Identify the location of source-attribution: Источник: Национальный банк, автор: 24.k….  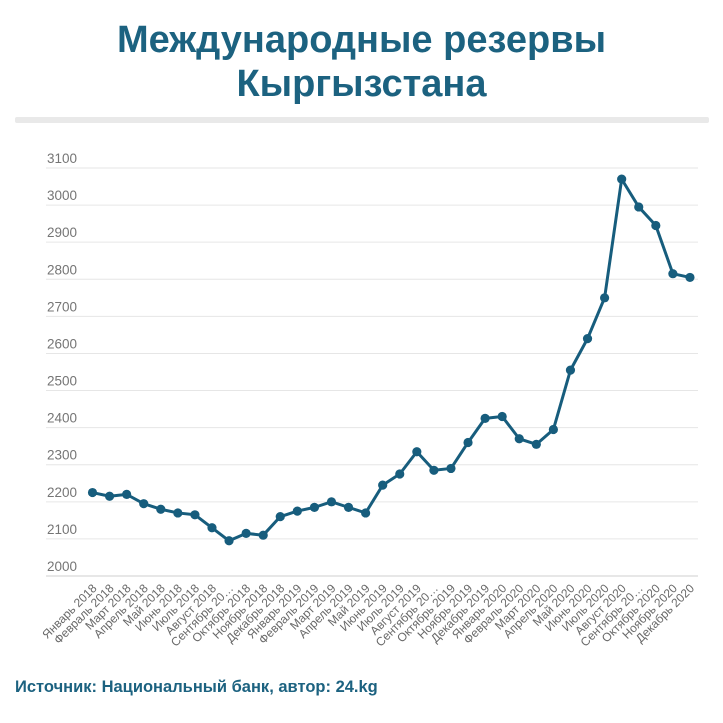
(196, 687).